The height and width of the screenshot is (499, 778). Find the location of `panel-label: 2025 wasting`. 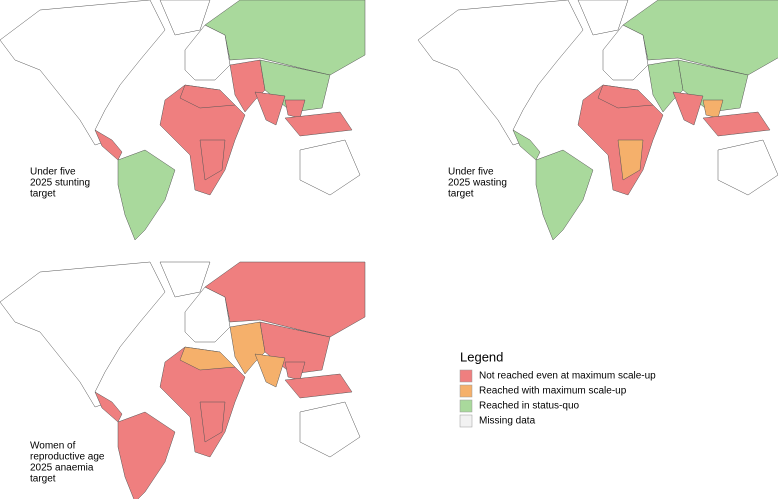

panel-label: 2025 wasting is located at coordinates (477, 183).